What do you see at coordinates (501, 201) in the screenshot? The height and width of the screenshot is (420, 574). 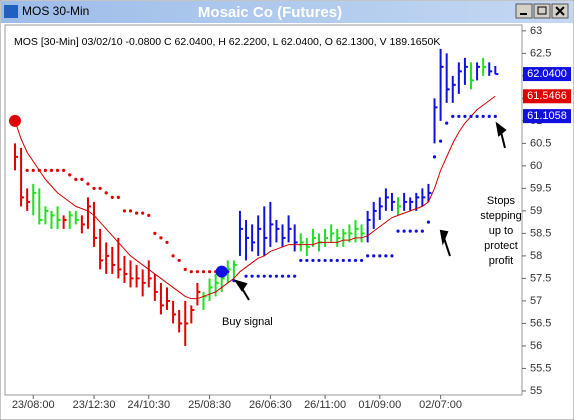 I see `annotation: Stops` at bounding box center [501, 201].